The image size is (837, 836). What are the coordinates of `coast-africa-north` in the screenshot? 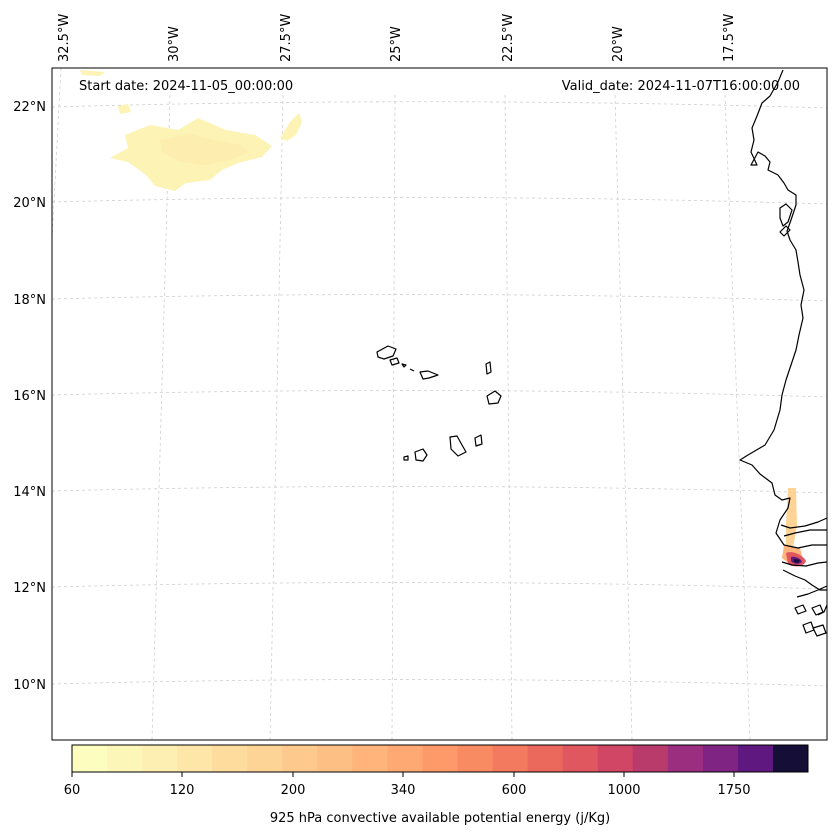 It's located at (783, 309).